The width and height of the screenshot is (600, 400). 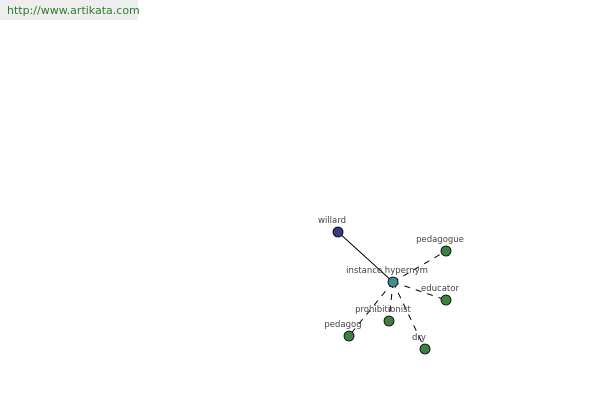 What do you see at coordinates (383, 310) in the screenshot?
I see `node-label-prohibitionist: prohibitionist` at bounding box center [383, 310].